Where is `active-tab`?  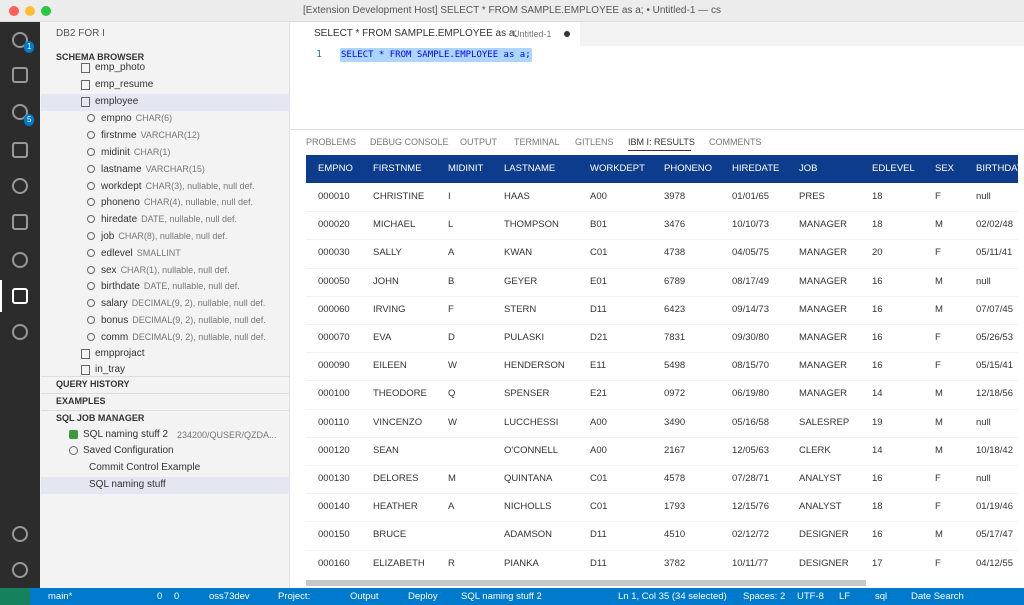 active-tab is located at coordinates (435, 34).